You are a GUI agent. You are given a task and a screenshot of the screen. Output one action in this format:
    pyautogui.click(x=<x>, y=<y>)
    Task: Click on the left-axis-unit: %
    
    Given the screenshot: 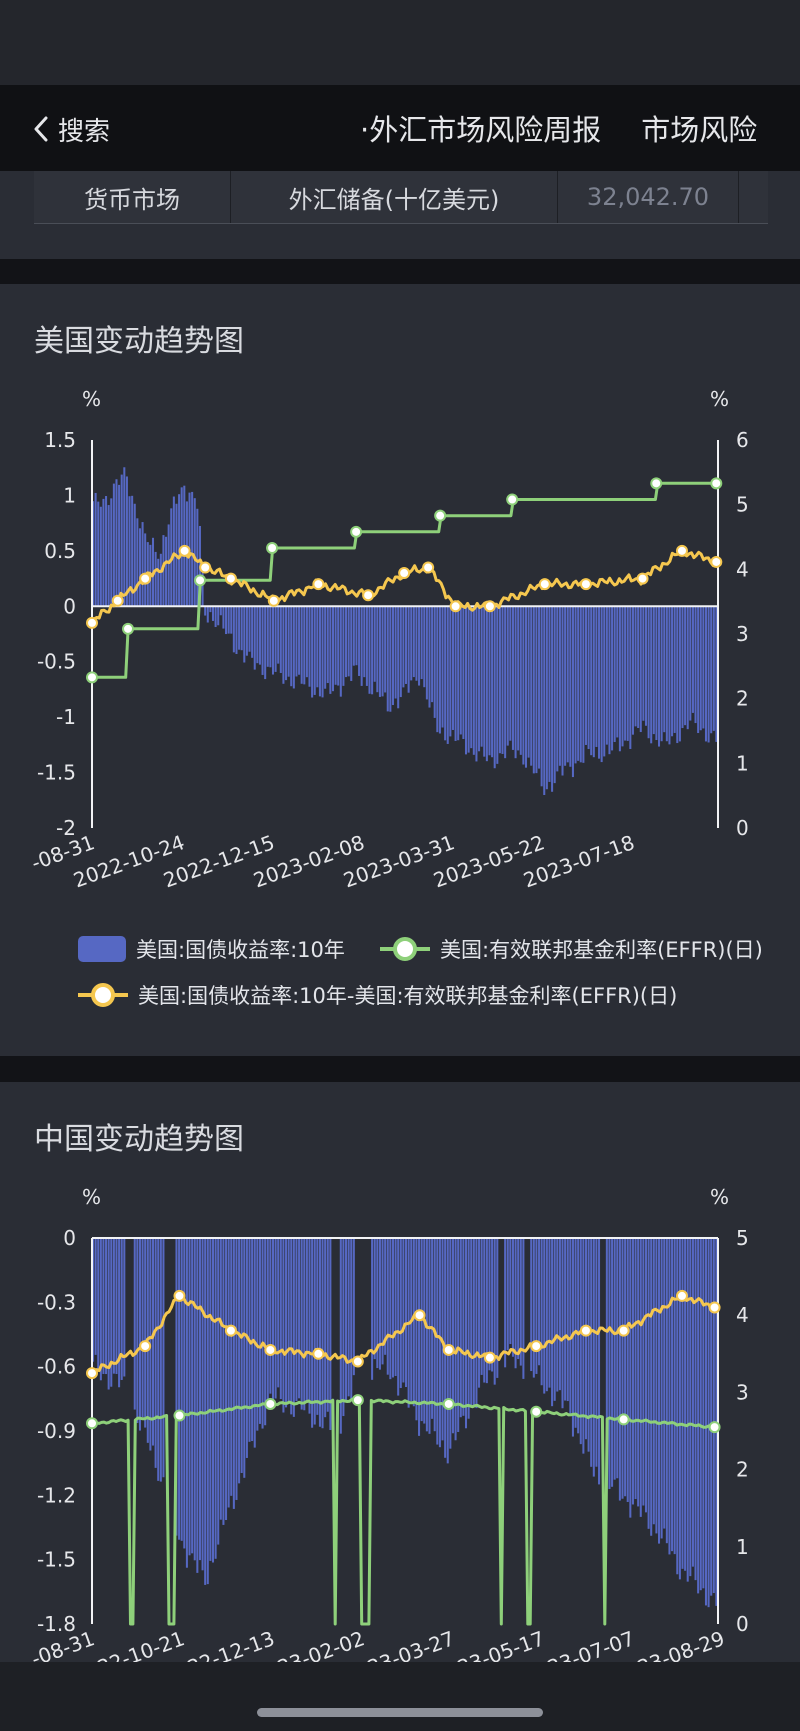 What is the action you would take?
    pyautogui.click(x=91, y=399)
    